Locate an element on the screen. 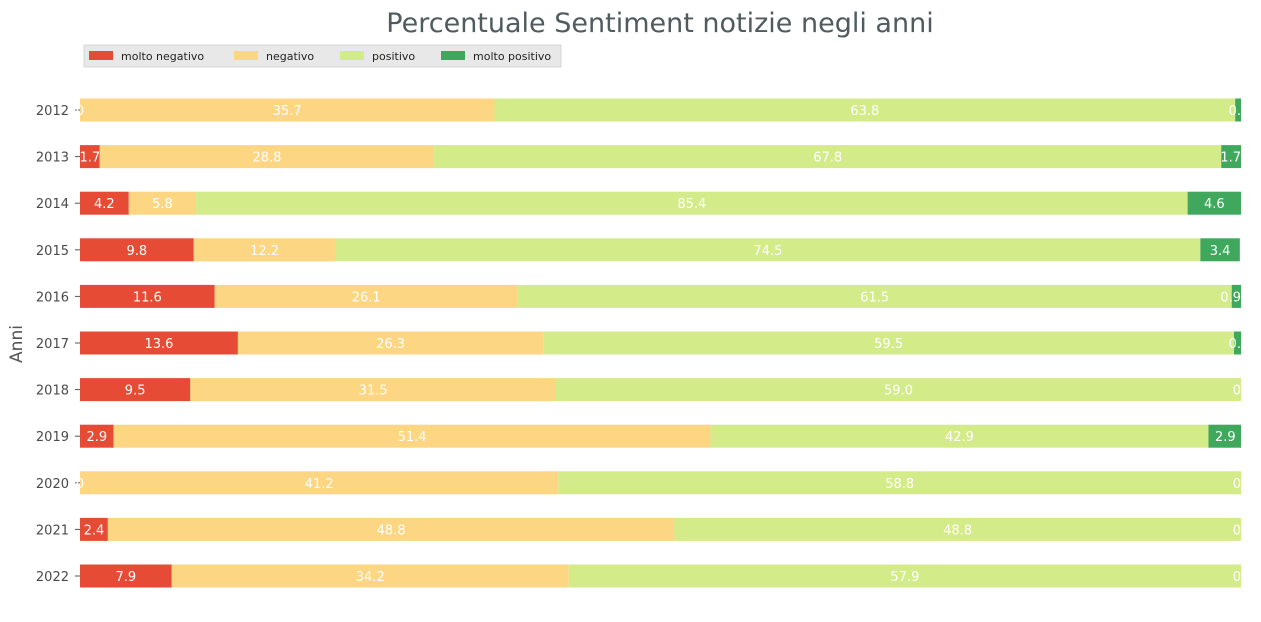 Image resolution: width=1261 pixels, height=622 pixels. chart-title: Percentuale Sentiment notizie negli anni is located at coordinates (659, 23).